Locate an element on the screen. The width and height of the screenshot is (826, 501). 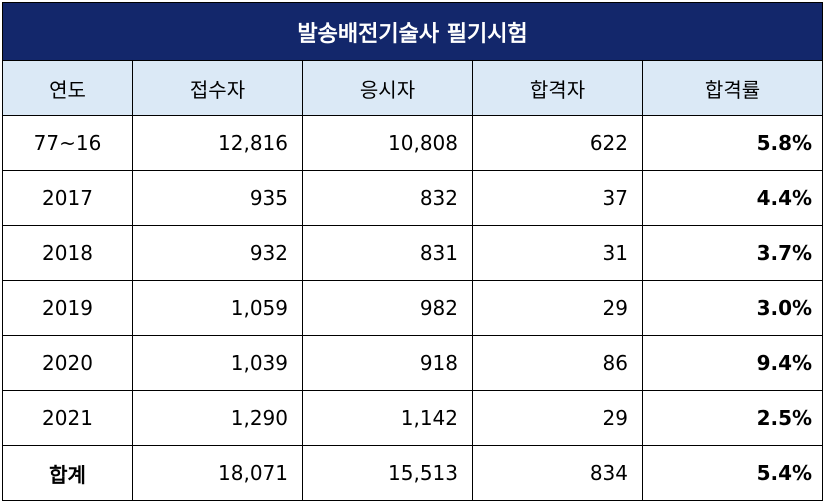
header-year: 연도 is located at coordinates (67, 88).